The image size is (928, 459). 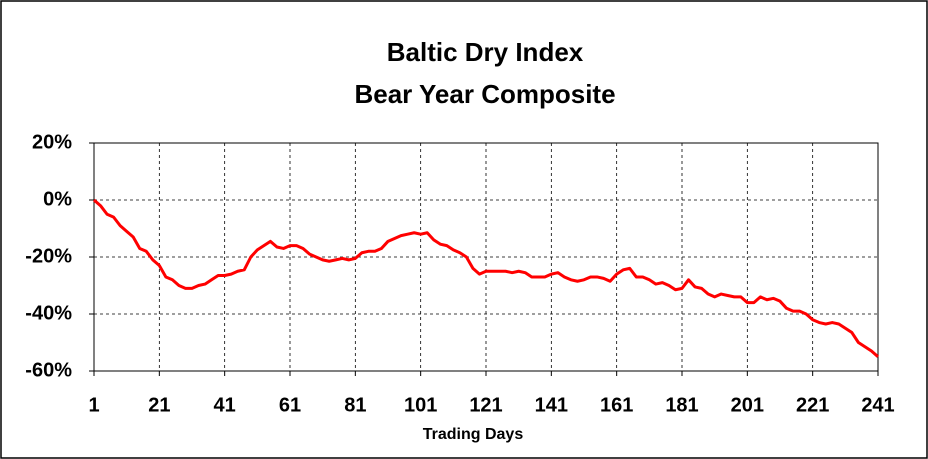 What do you see at coordinates (48, 370) in the screenshot?
I see `y-tick-label: -60%` at bounding box center [48, 370].